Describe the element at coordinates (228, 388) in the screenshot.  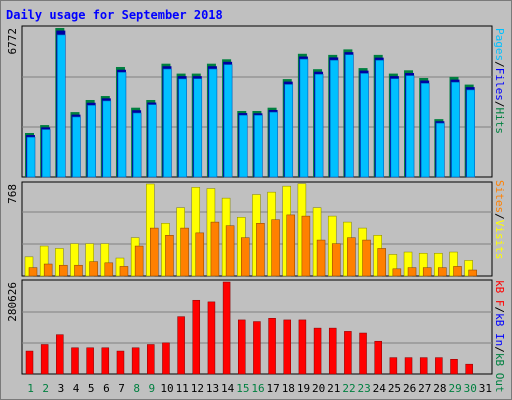
I see `x-axis-tick-label: 14` at that location.